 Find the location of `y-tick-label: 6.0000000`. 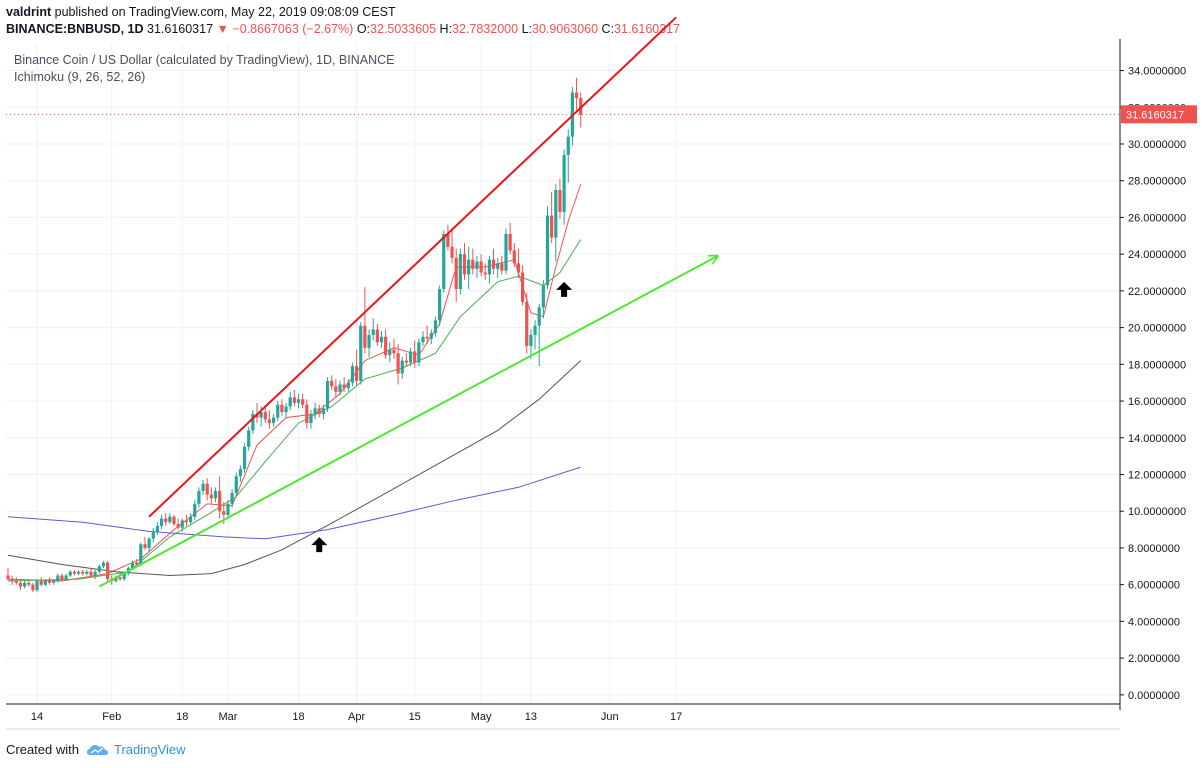

y-tick-label: 6.0000000 is located at coordinates (1154, 586).